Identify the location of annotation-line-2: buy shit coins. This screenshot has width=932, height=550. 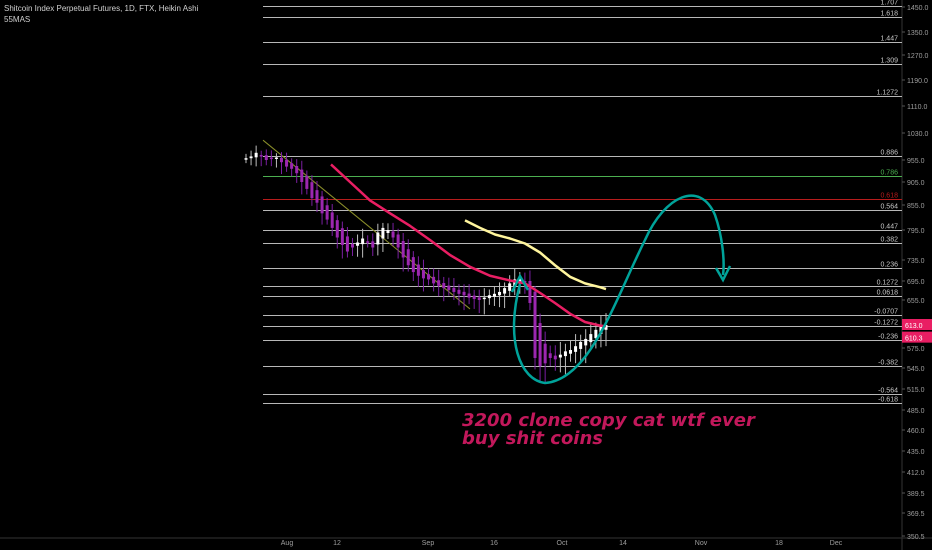
(533, 438).